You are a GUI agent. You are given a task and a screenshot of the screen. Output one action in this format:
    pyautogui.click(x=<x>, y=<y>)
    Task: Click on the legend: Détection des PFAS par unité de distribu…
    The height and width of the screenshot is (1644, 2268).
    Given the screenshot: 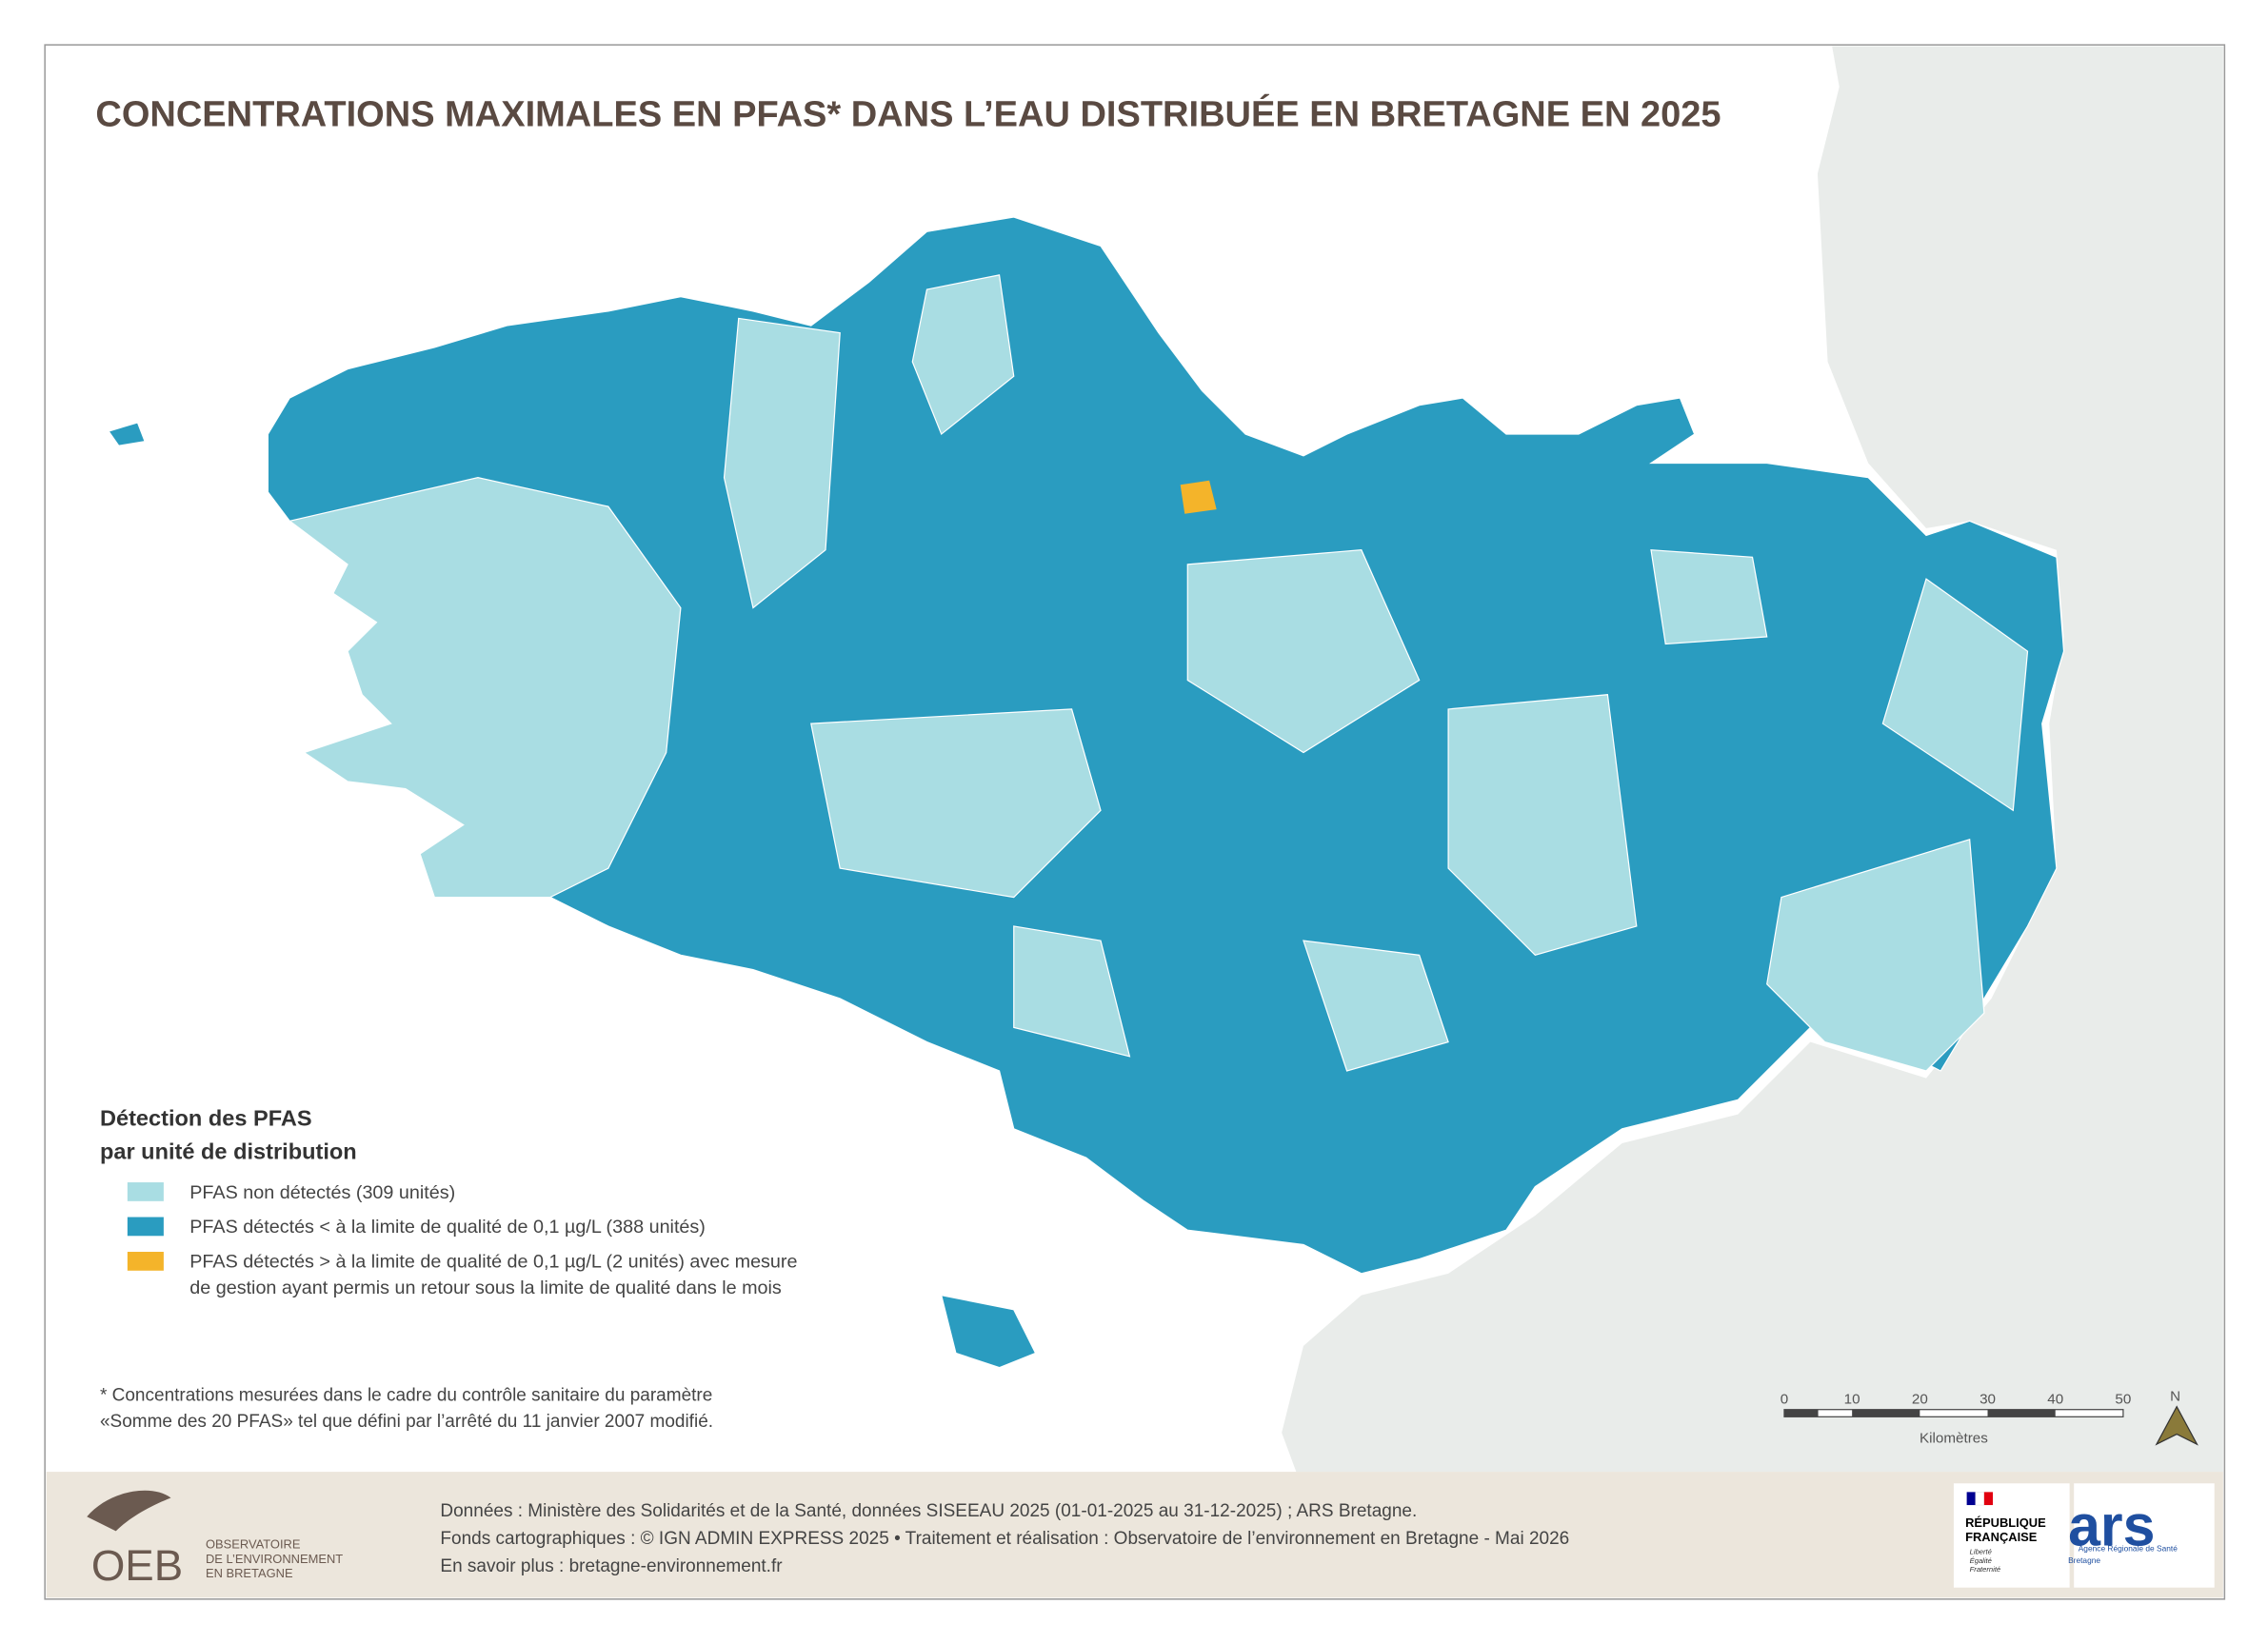 What is the action you would take?
    pyautogui.click(x=449, y=1202)
    